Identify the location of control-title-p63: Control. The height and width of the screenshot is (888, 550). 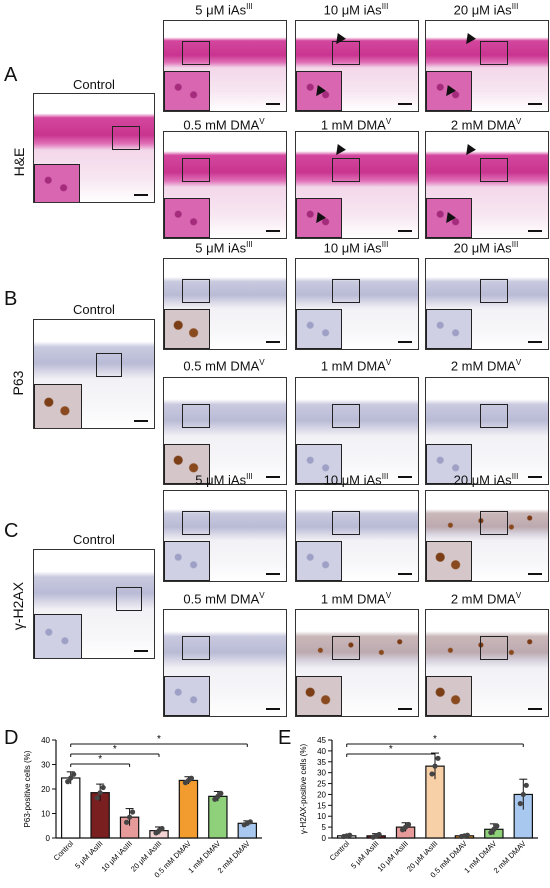
(94, 309).